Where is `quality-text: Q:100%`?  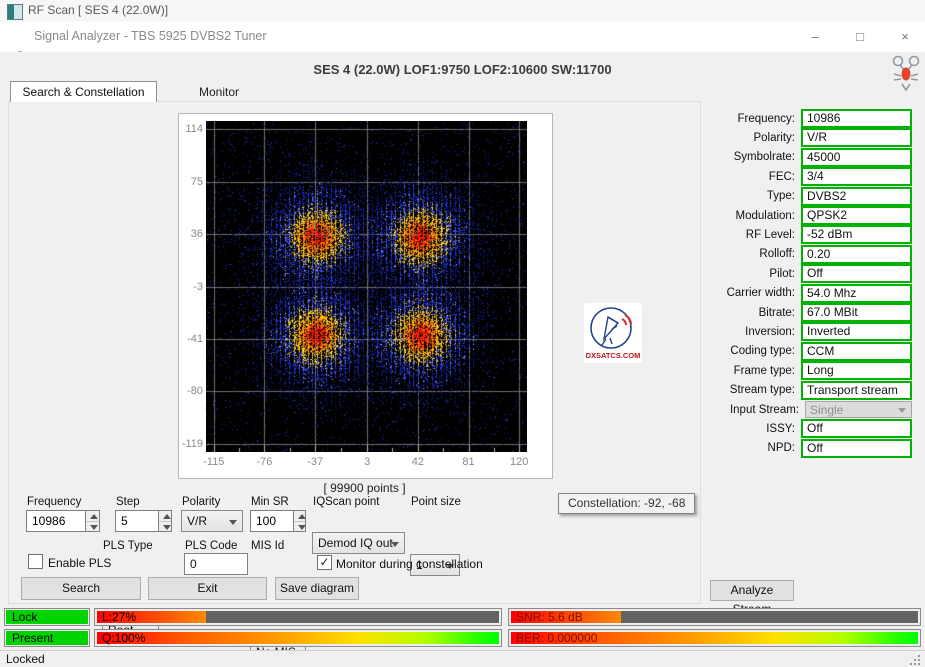 quality-text: Q:100% is located at coordinates (124, 638).